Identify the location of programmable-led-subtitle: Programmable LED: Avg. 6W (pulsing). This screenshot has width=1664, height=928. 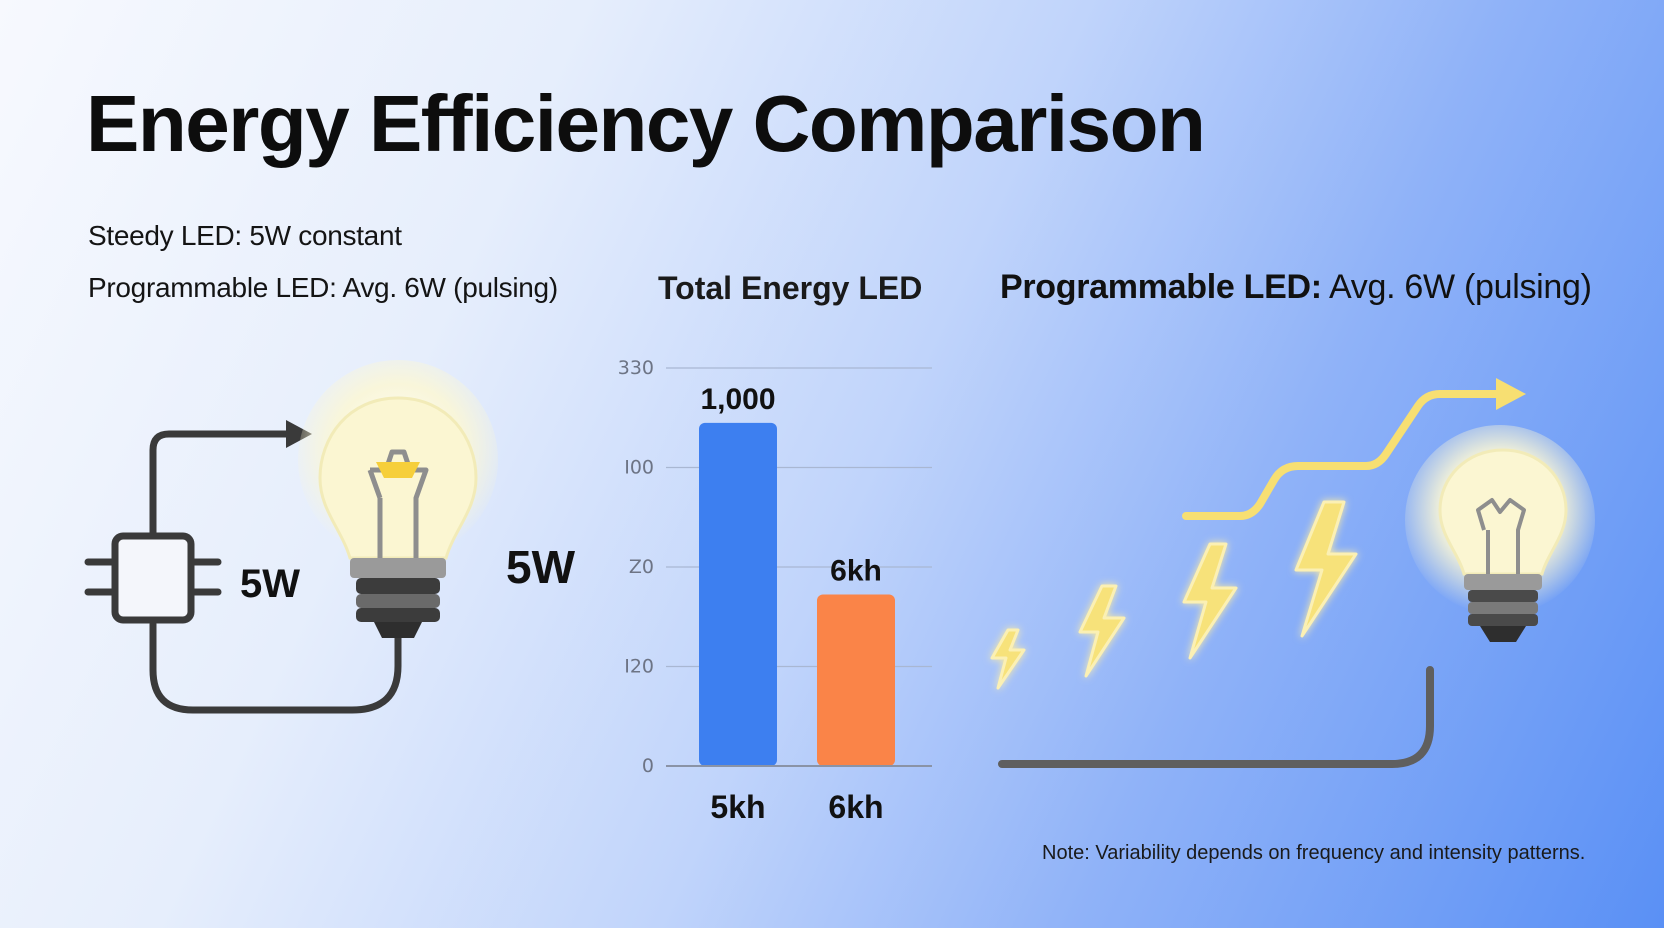
(323, 287).